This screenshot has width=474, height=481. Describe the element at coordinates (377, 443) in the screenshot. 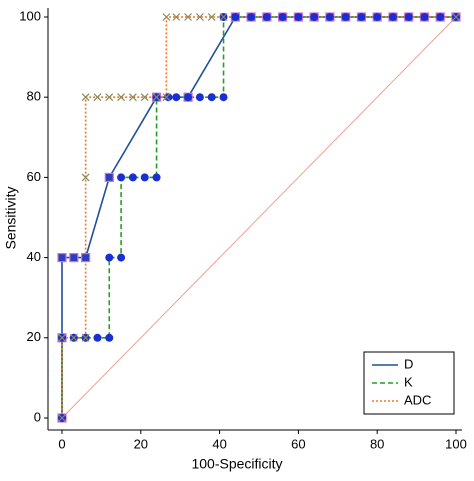

I see `x-tick-label: 80` at that location.